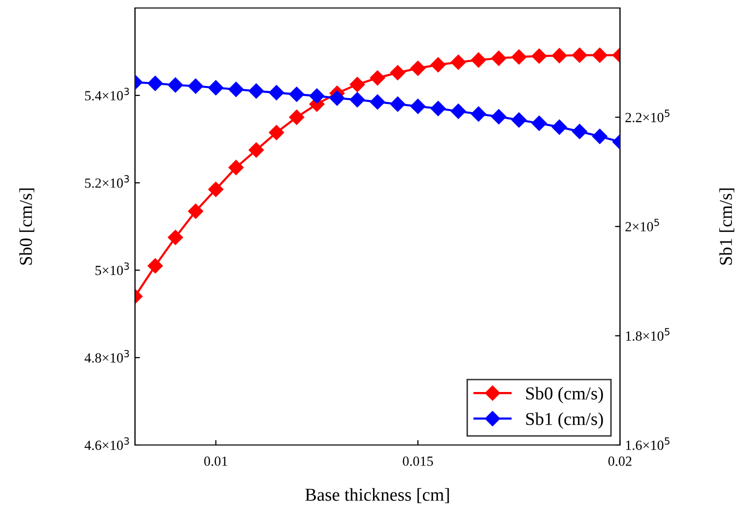  What do you see at coordinates (377, 496) in the screenshot?
I see `x-axis-title: Base thickness [cm]` at bounding box center [377, 496].